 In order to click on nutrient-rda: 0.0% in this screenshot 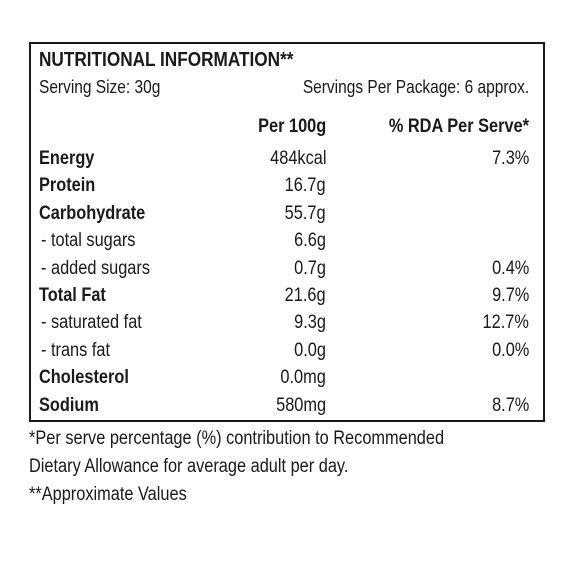, I will do `click(510, 350)`.